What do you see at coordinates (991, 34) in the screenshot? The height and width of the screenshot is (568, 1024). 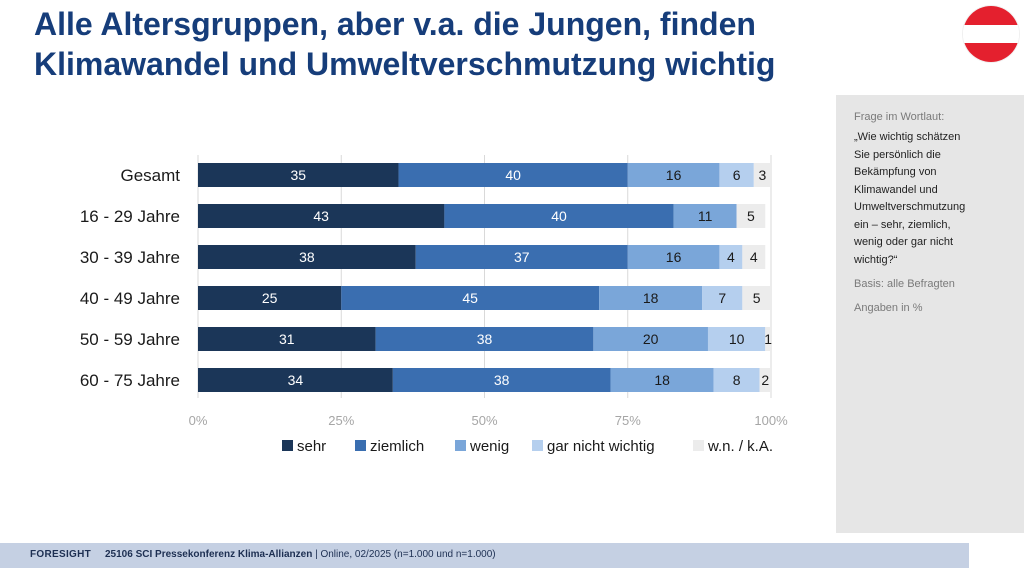 I see `flag-stripe-middle` at bounding box center [991, 34].